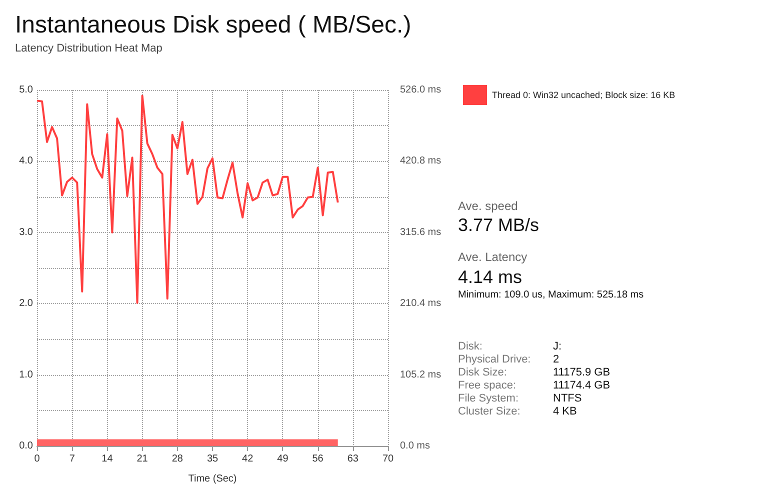 The width and height of the screenshot is (784, 497). What do you see at coordinates (142, 459) in the screenshot?
I see `x-tick-label: 21` at bounding box center [142, 459].